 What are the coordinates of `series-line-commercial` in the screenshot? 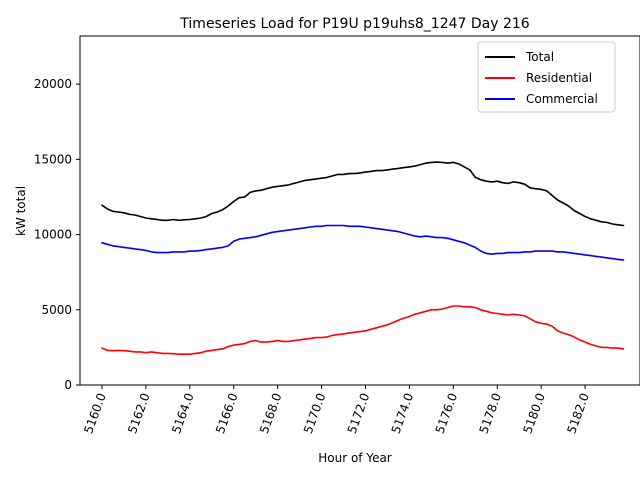 It's located at (363, 242).